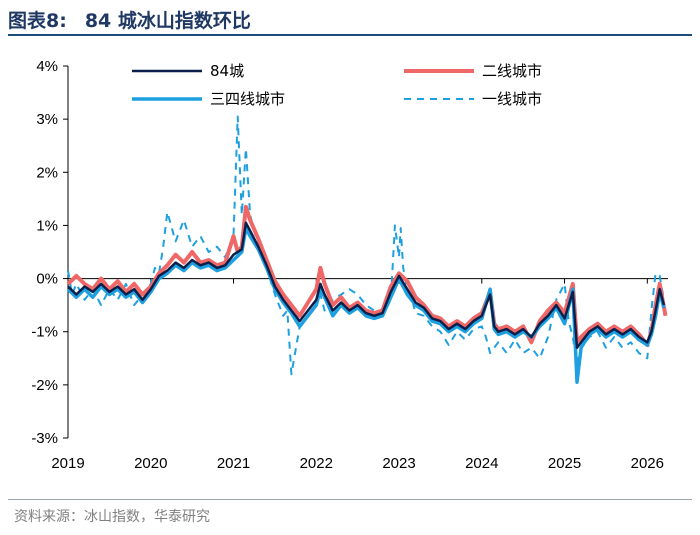 This screenshot has height=535, width=700. I want to click on x-tick-label: 2020, so click(150, 463).